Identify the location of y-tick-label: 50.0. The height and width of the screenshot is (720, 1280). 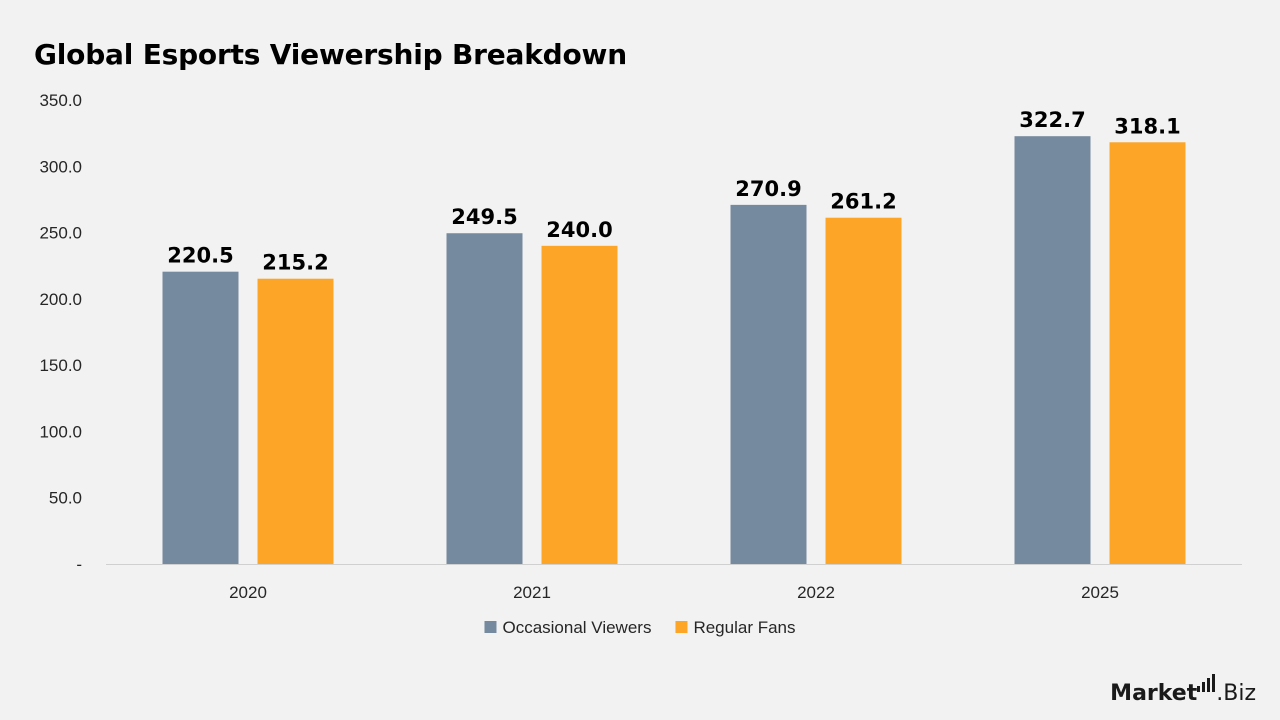
(65, 498).